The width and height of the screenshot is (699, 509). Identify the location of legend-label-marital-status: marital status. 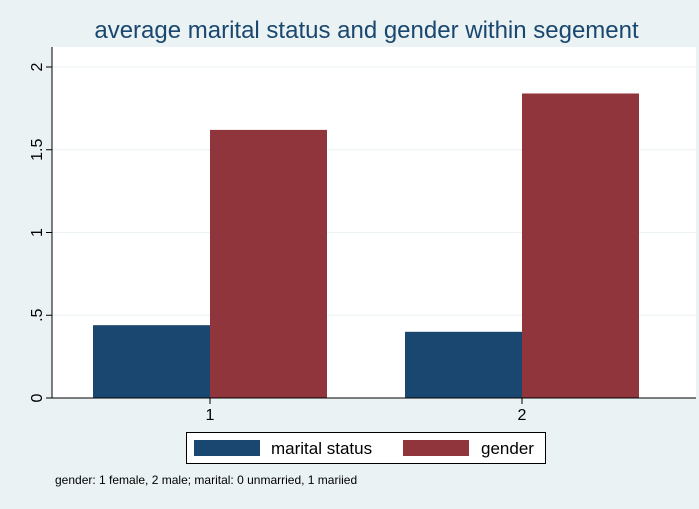
(322, 448).